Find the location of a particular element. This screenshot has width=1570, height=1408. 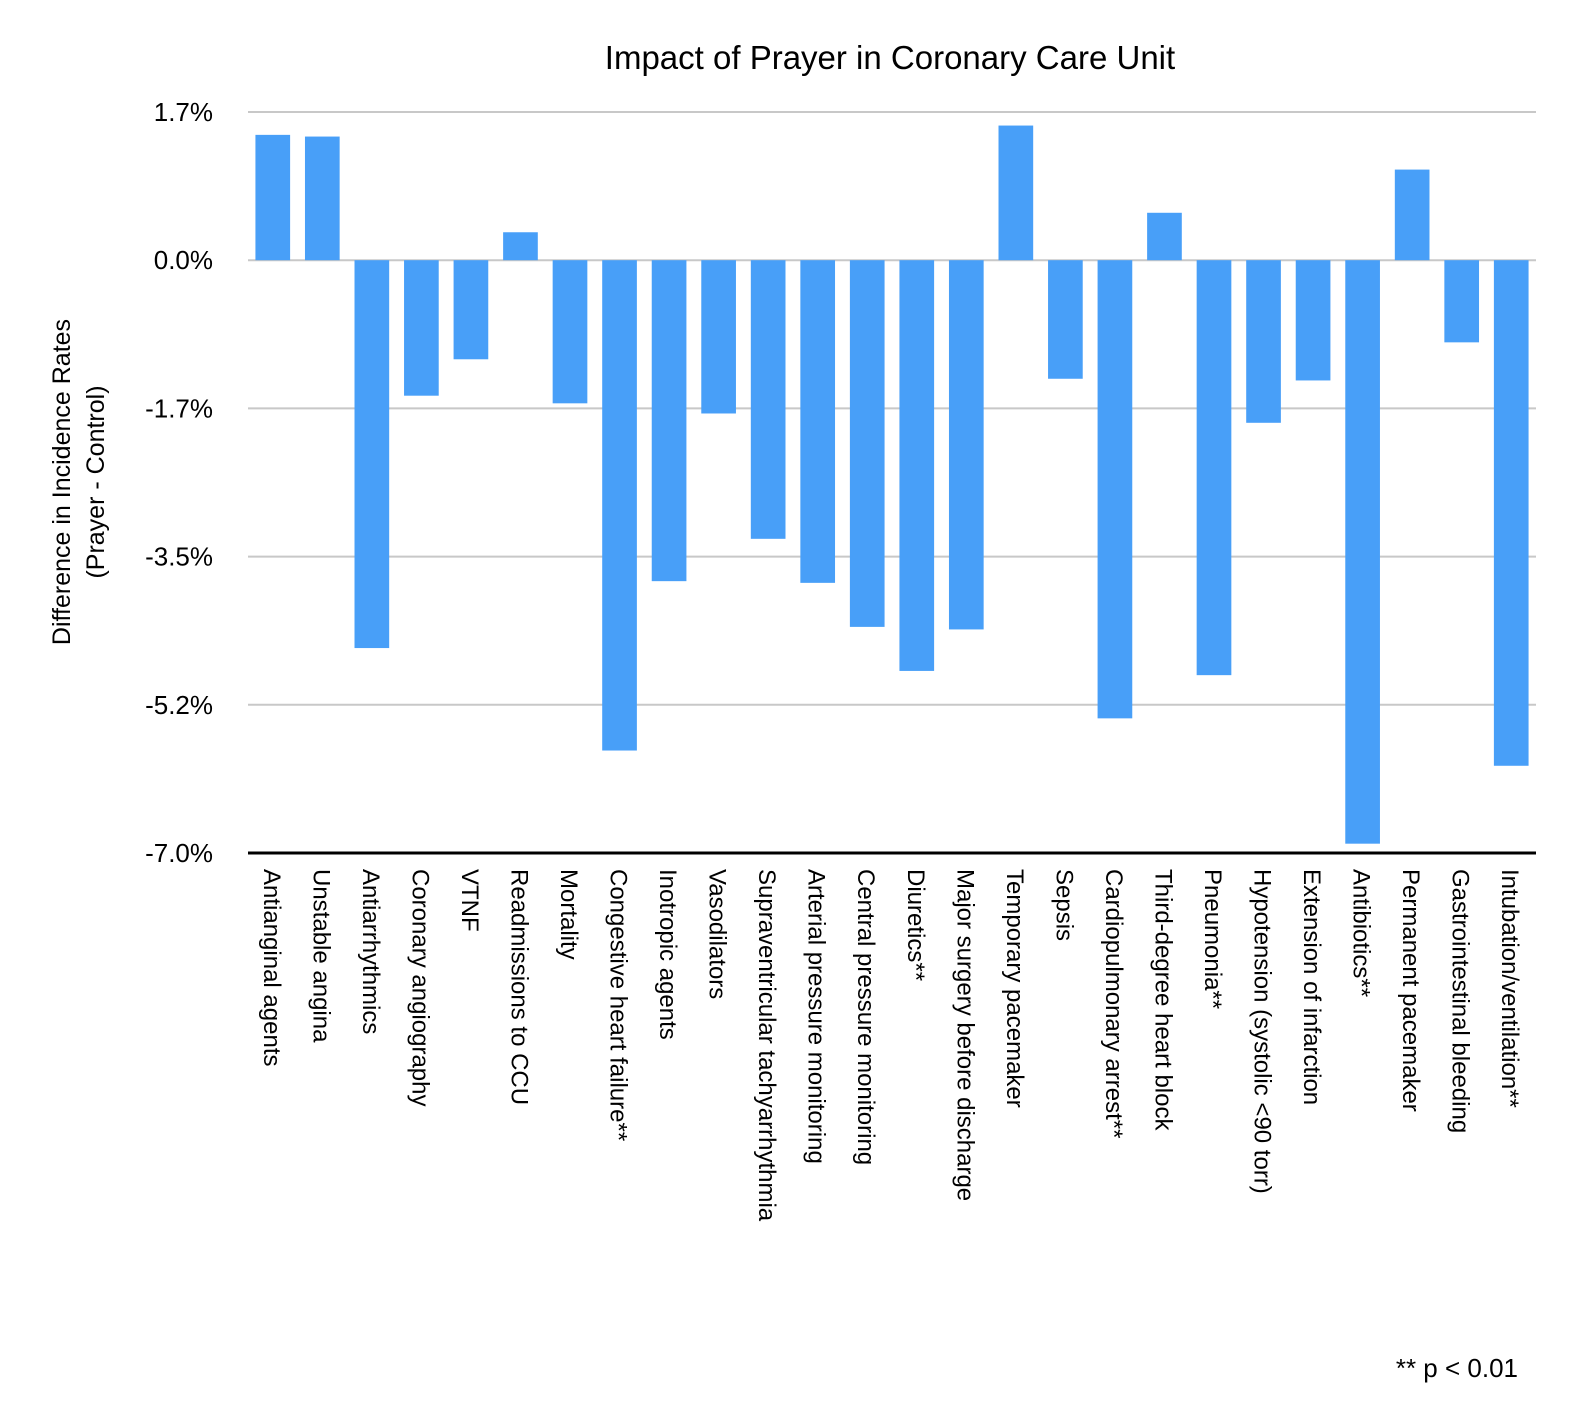

y-tick-label: -5.2% is located at coordinates (179, 705).